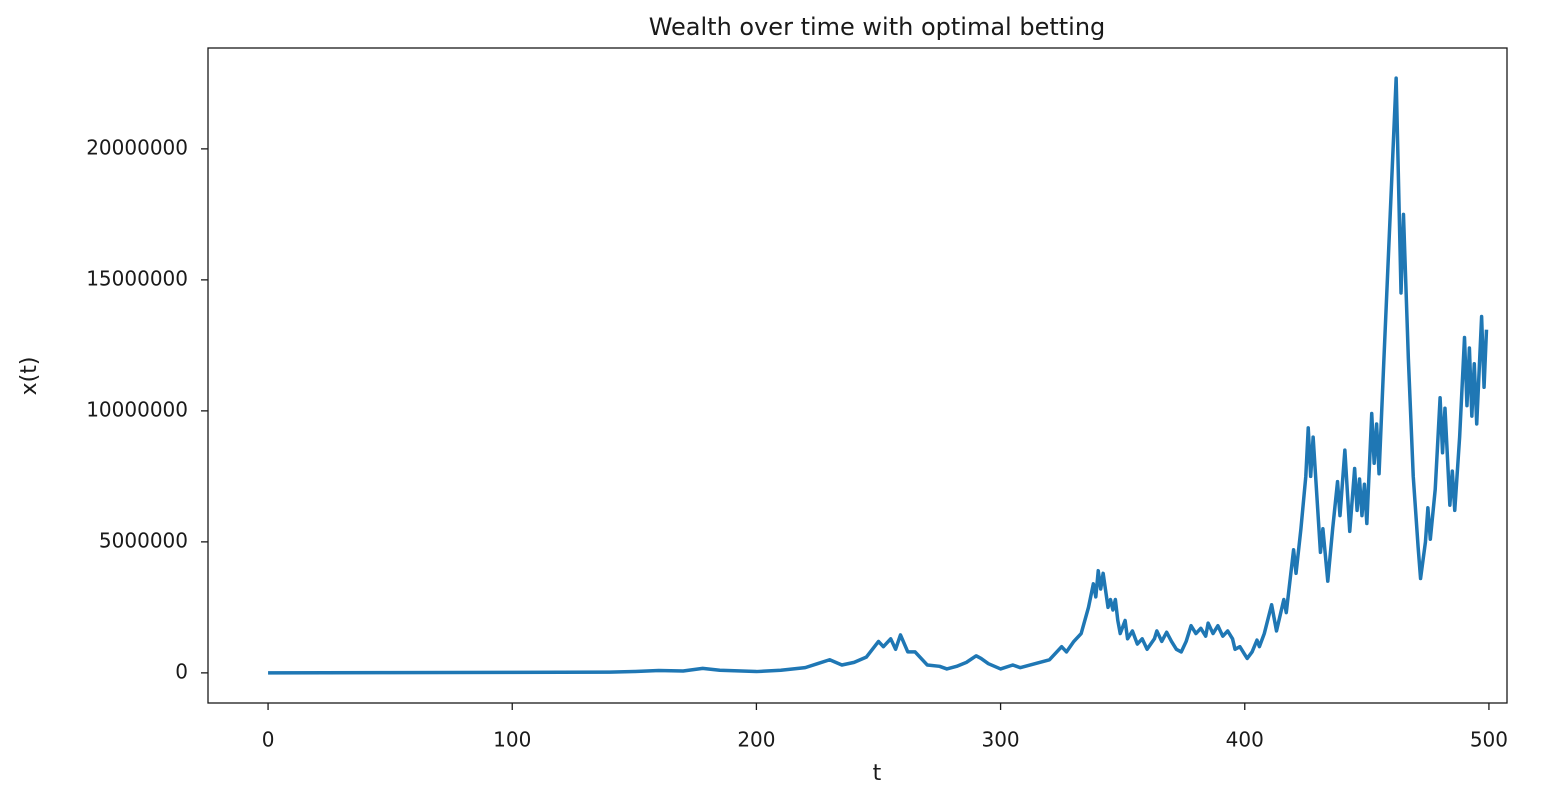 Image resolution: width=1564 pixels, height=804 pixels. I want to click on x-tick-label: 200, so click(756, 740).